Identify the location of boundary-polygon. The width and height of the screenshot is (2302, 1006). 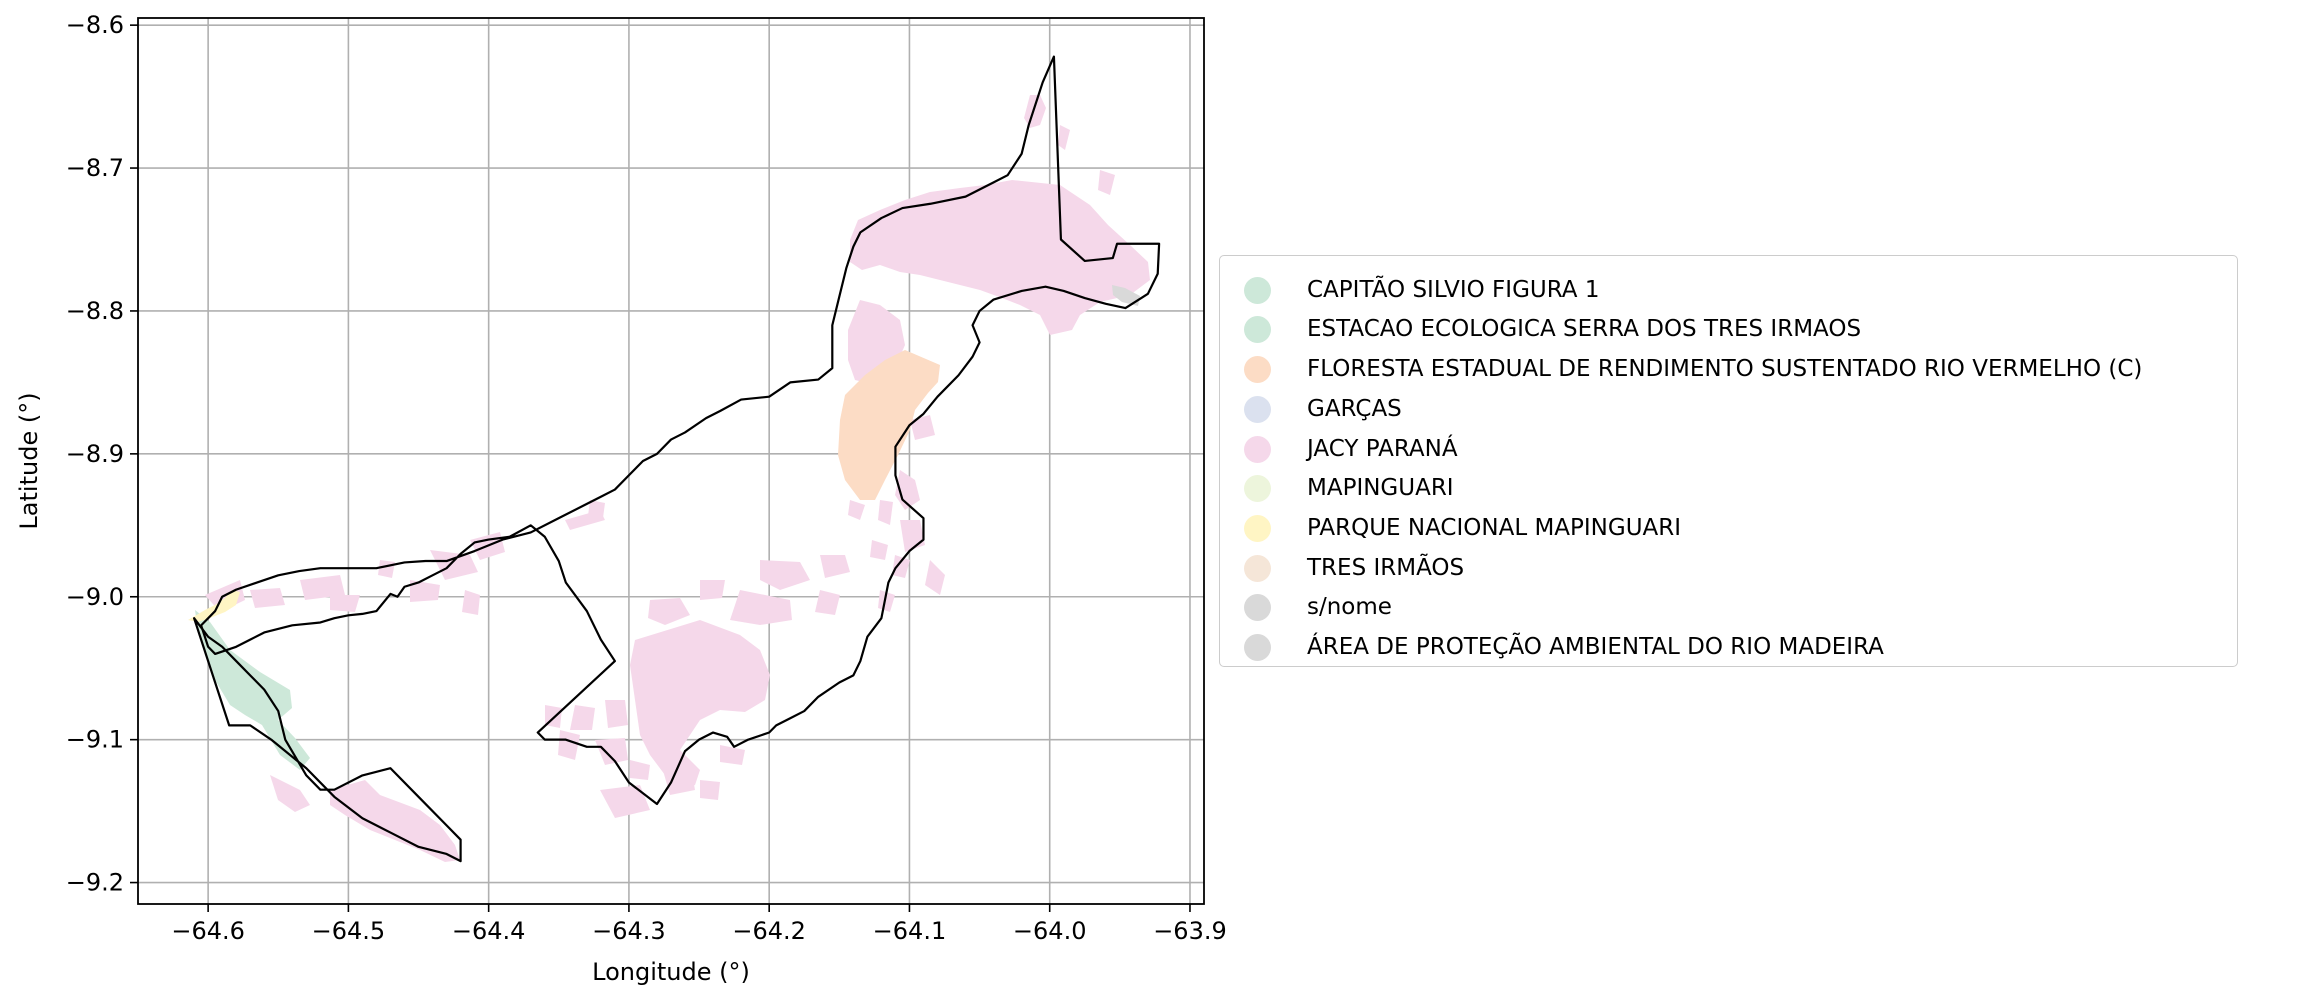
(327, 740).